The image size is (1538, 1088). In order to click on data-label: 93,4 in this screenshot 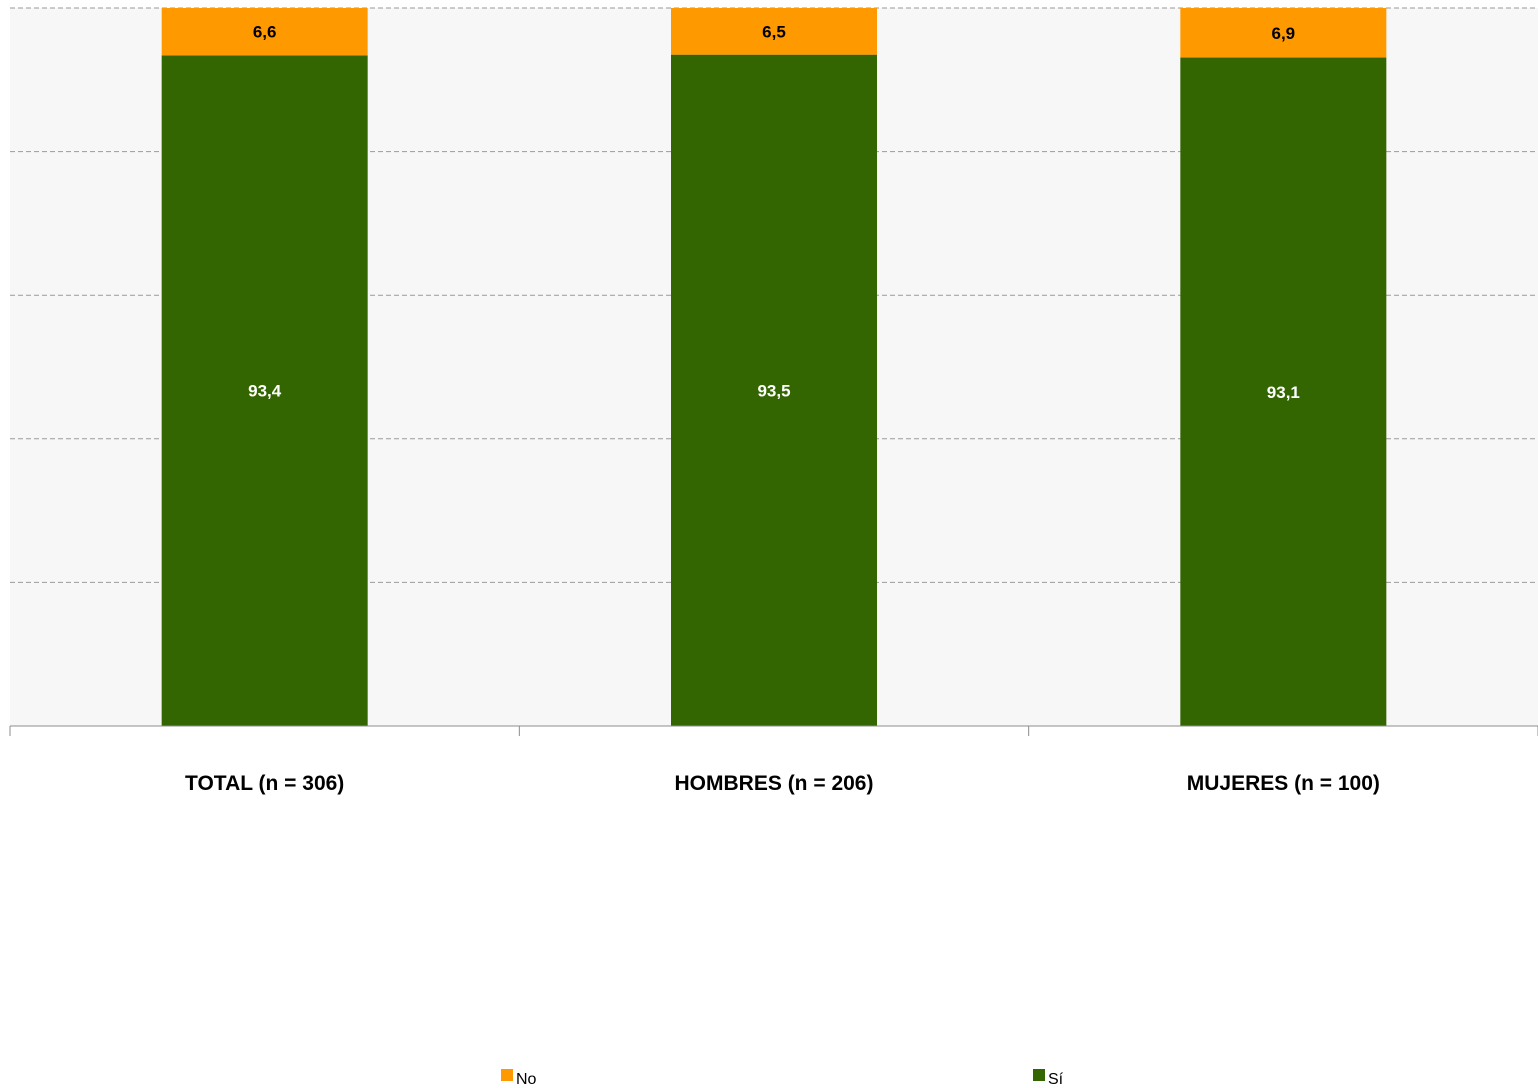, I will do `click(265, 391)`.